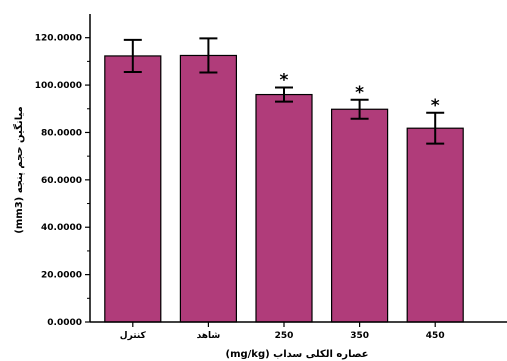 The height and width of the screenshot is (361, 507). Describe the element at coordinates (61, 228) in the screenshot. I see `y-tick-label-2: 40.0000` at that location.